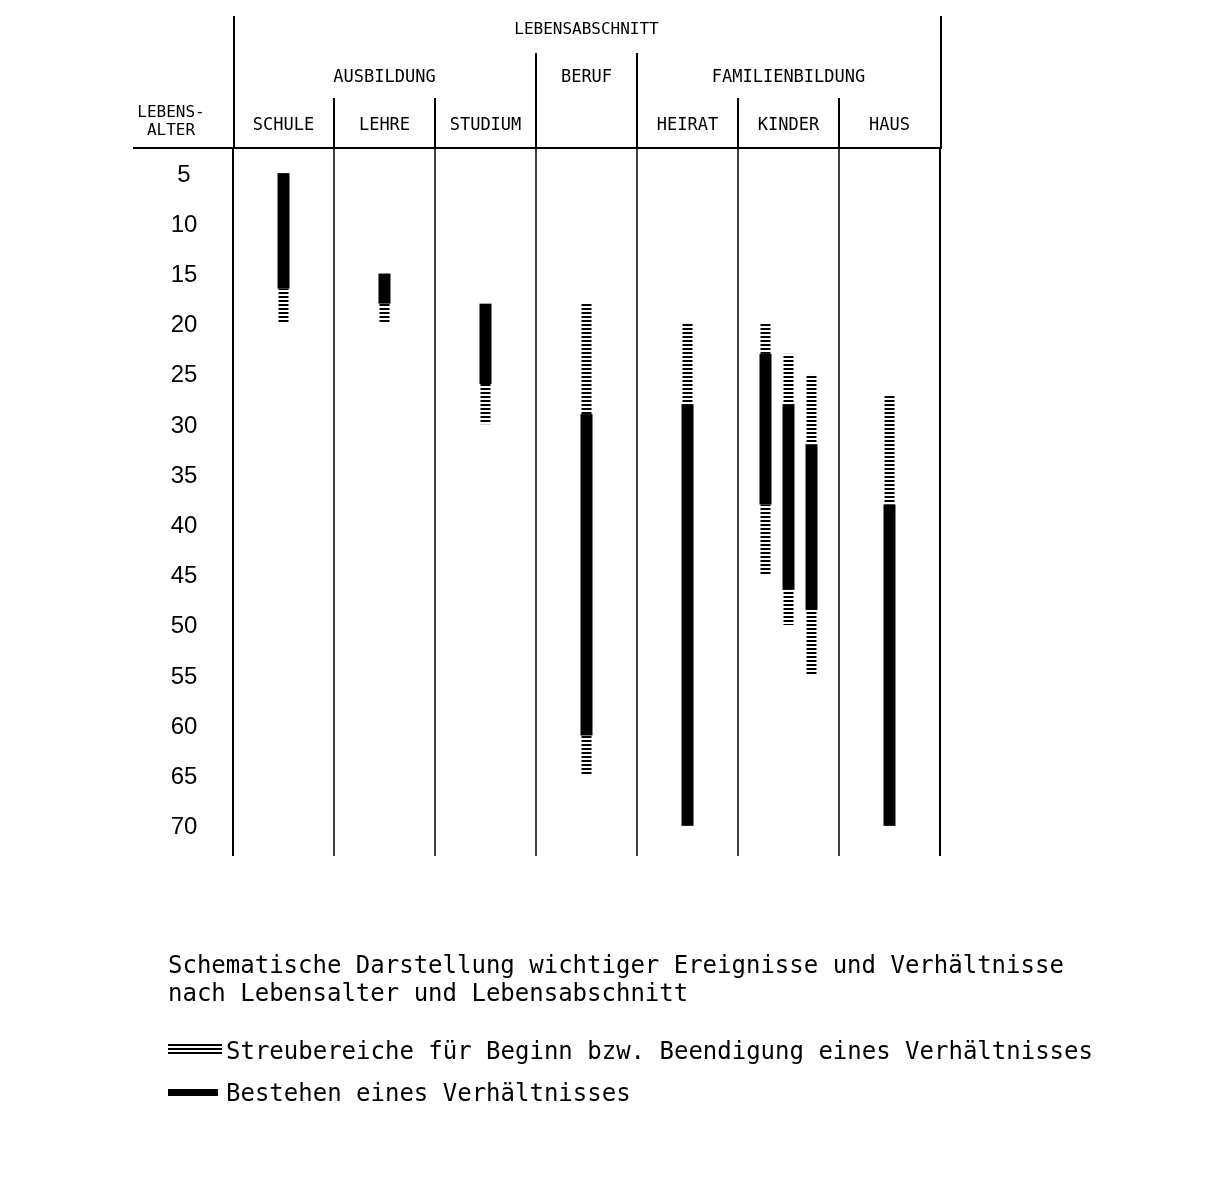  I want to click on text: BERUF, so click(586, 76).